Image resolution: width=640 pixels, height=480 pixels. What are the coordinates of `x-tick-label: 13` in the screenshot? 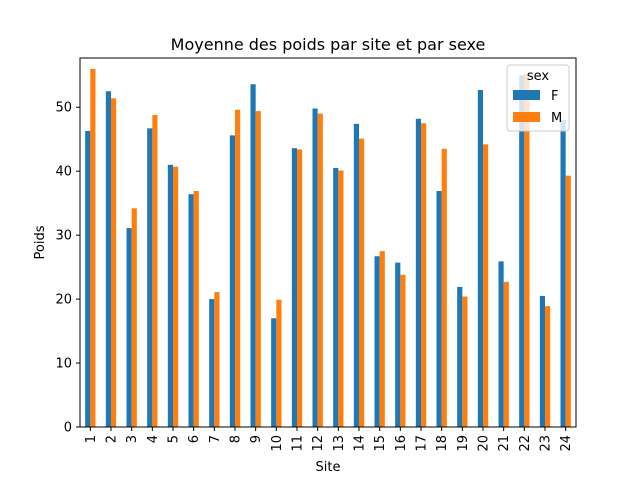 It's located at (339, 443).